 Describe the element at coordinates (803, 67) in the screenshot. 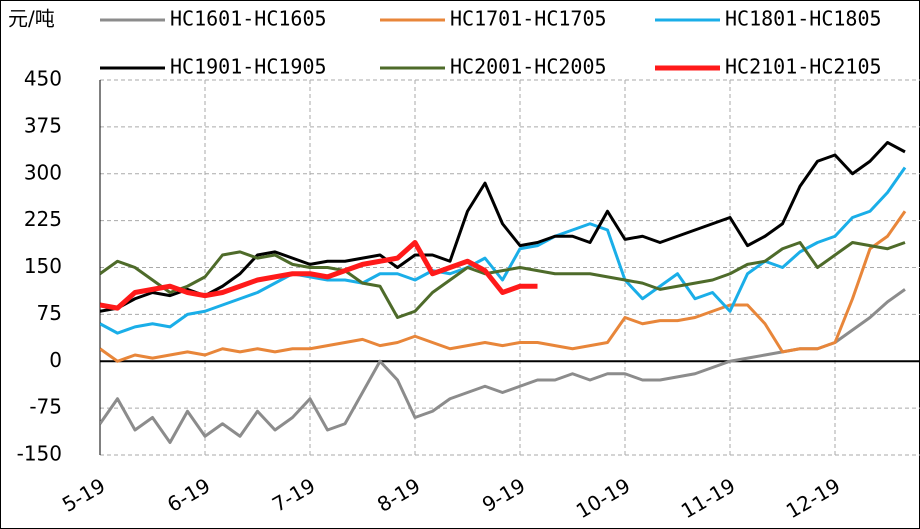

I see `legend-label: HC2101-HC2105` at that location.